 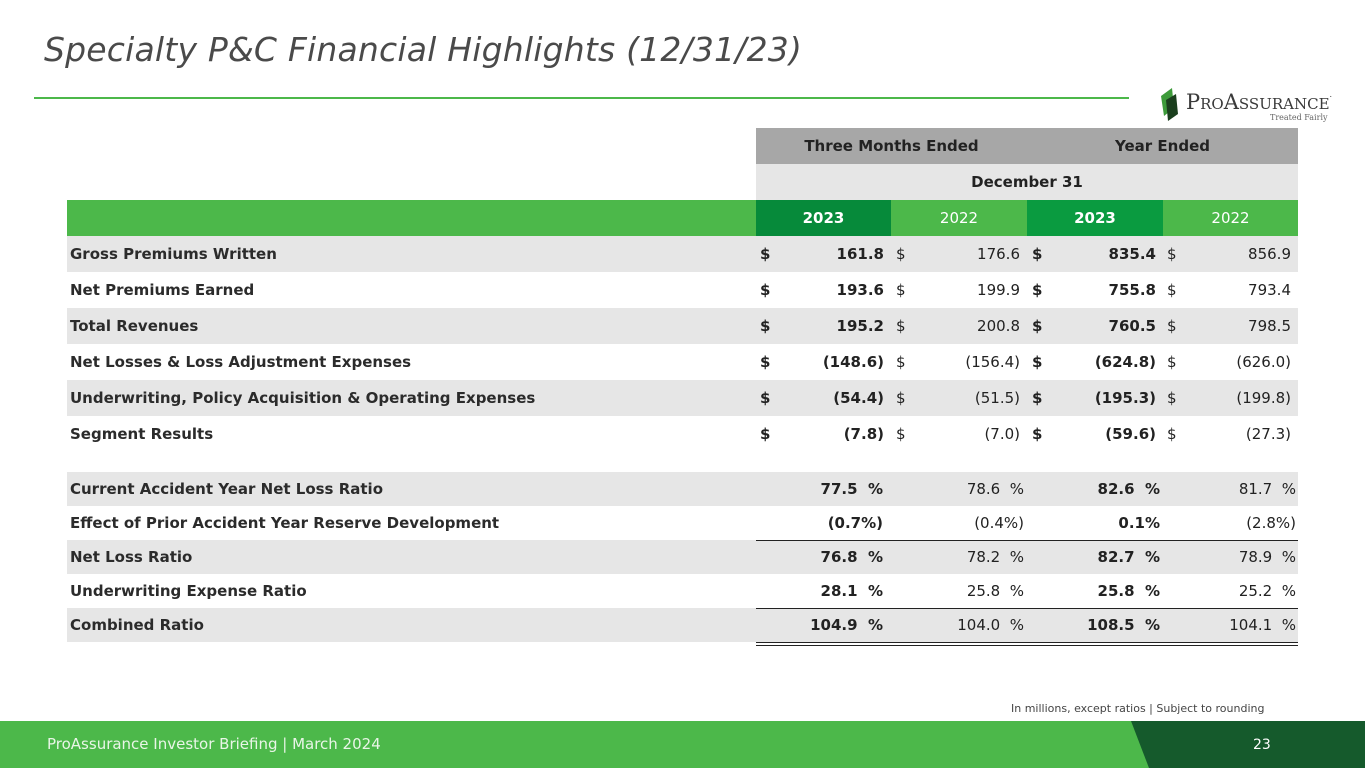 I want to click on cell-value: 78.9 %, so click(x=1267, y=557).